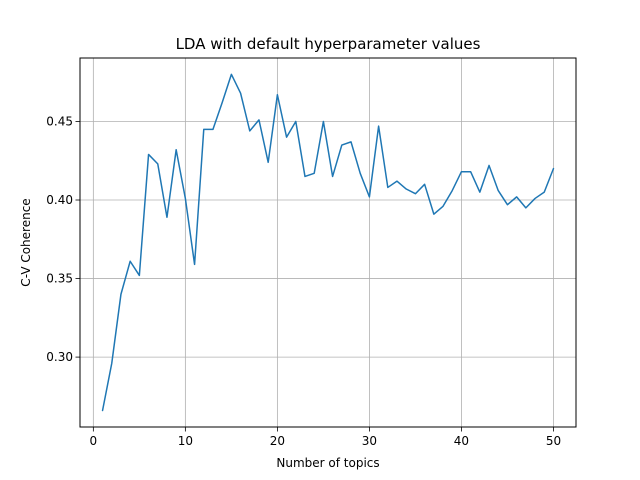 This screenshot has width=640, height=480. What do you see at coordinates (327, 463) in the screenshot?
I see `x-axis-label: Number of topics` at bounding box center [327, 463].